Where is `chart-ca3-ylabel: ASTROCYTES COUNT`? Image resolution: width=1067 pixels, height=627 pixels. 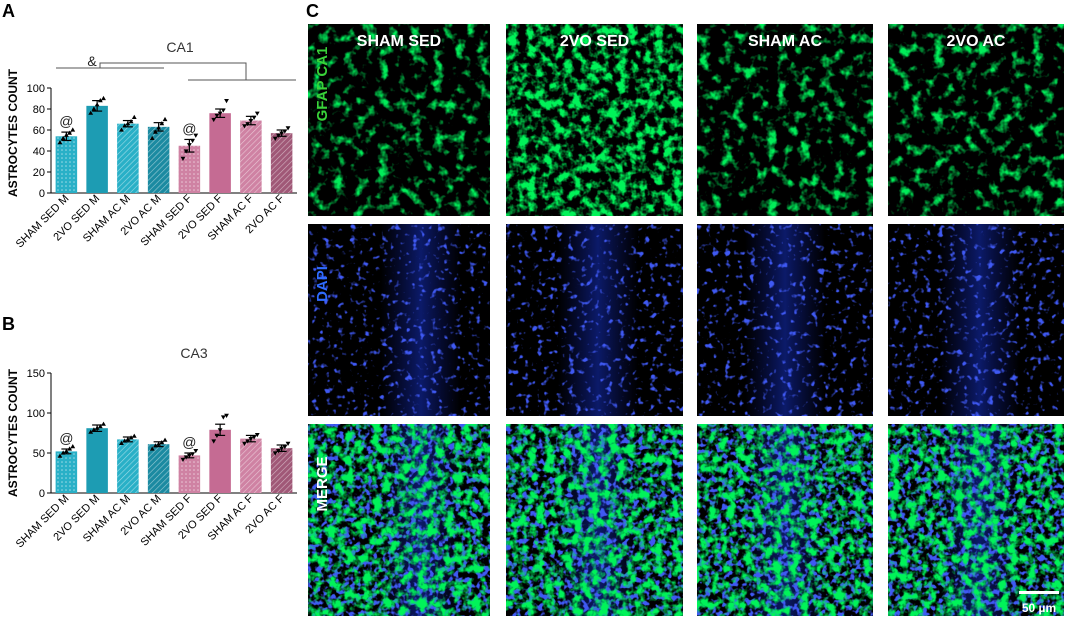
chart-ca3-ylabel: ASTROCYTES COUNT is located at coordinates (13, 432).